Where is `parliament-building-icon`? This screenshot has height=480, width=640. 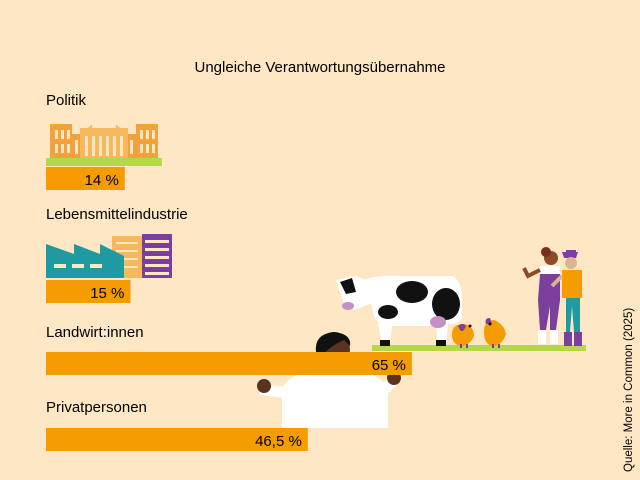 parliament-building-icon is located at coordinates (104, 143).